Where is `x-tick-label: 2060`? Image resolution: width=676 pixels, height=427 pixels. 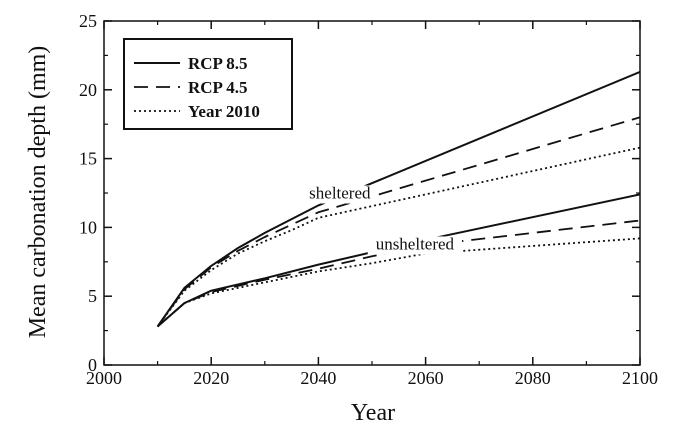
x-tick-label: 2060 is located at coordinates (426, 378).